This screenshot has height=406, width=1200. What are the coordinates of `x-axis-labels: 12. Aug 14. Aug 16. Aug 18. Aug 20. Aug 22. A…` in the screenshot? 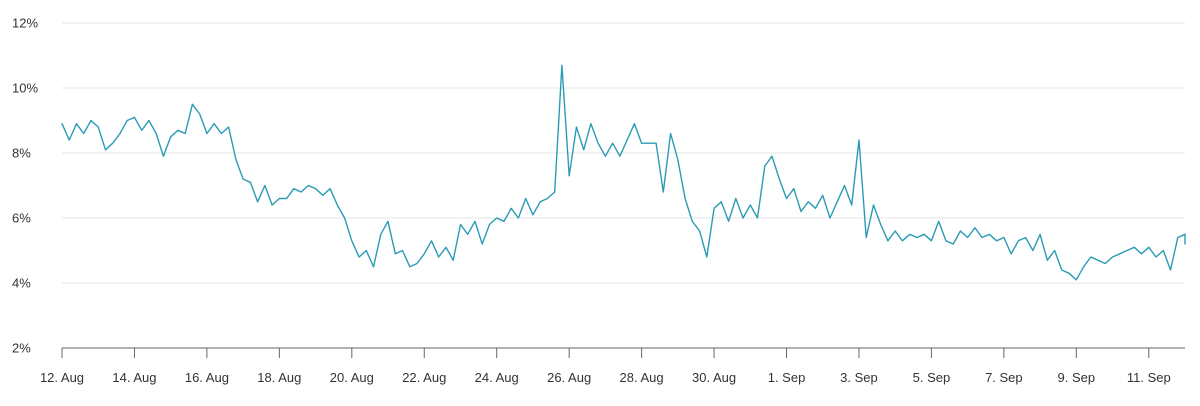 It's located at (605, 377).